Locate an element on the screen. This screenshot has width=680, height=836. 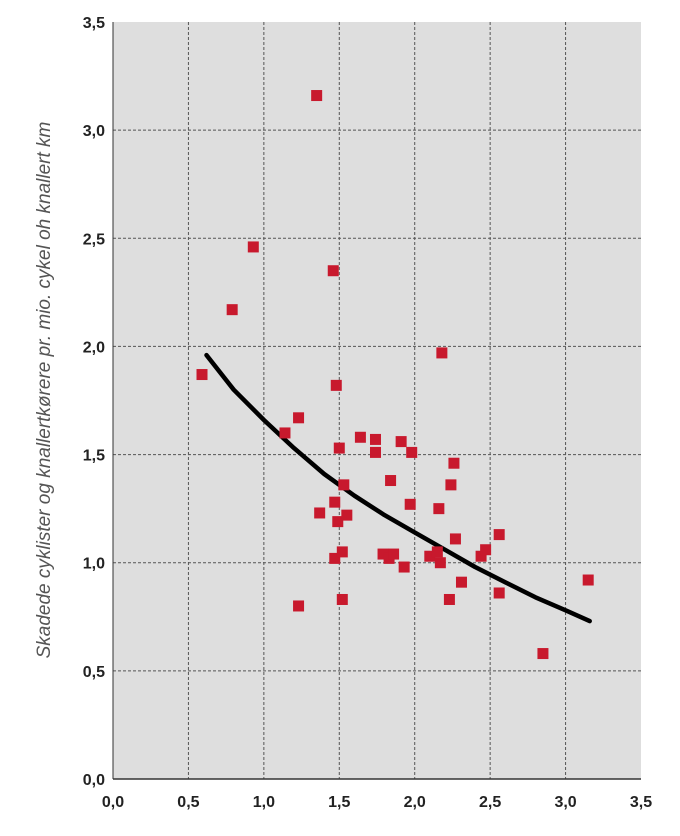
y-tick-label: 1,0 is located at coordinates (94, 564).